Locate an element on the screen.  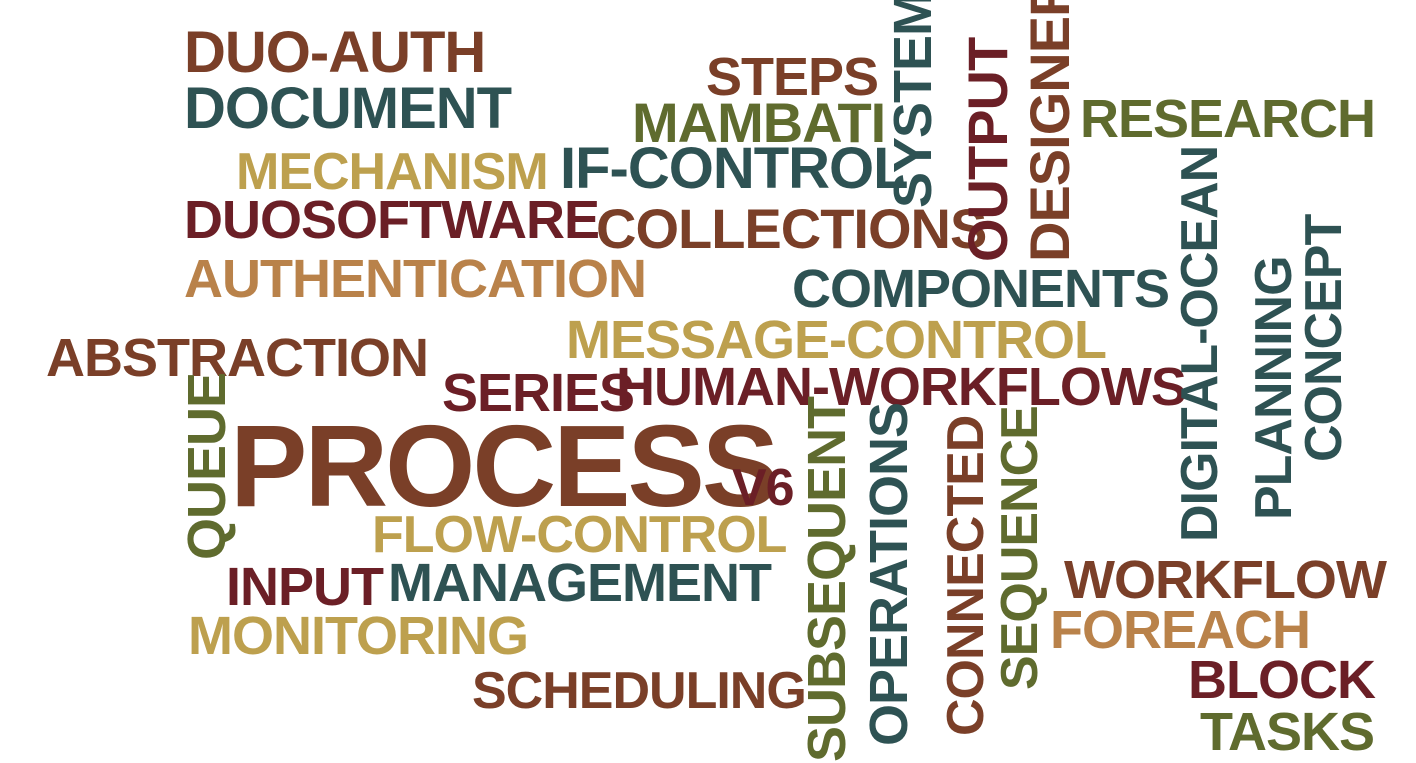
word-v6: V6 is located at coordinates (763, 488).